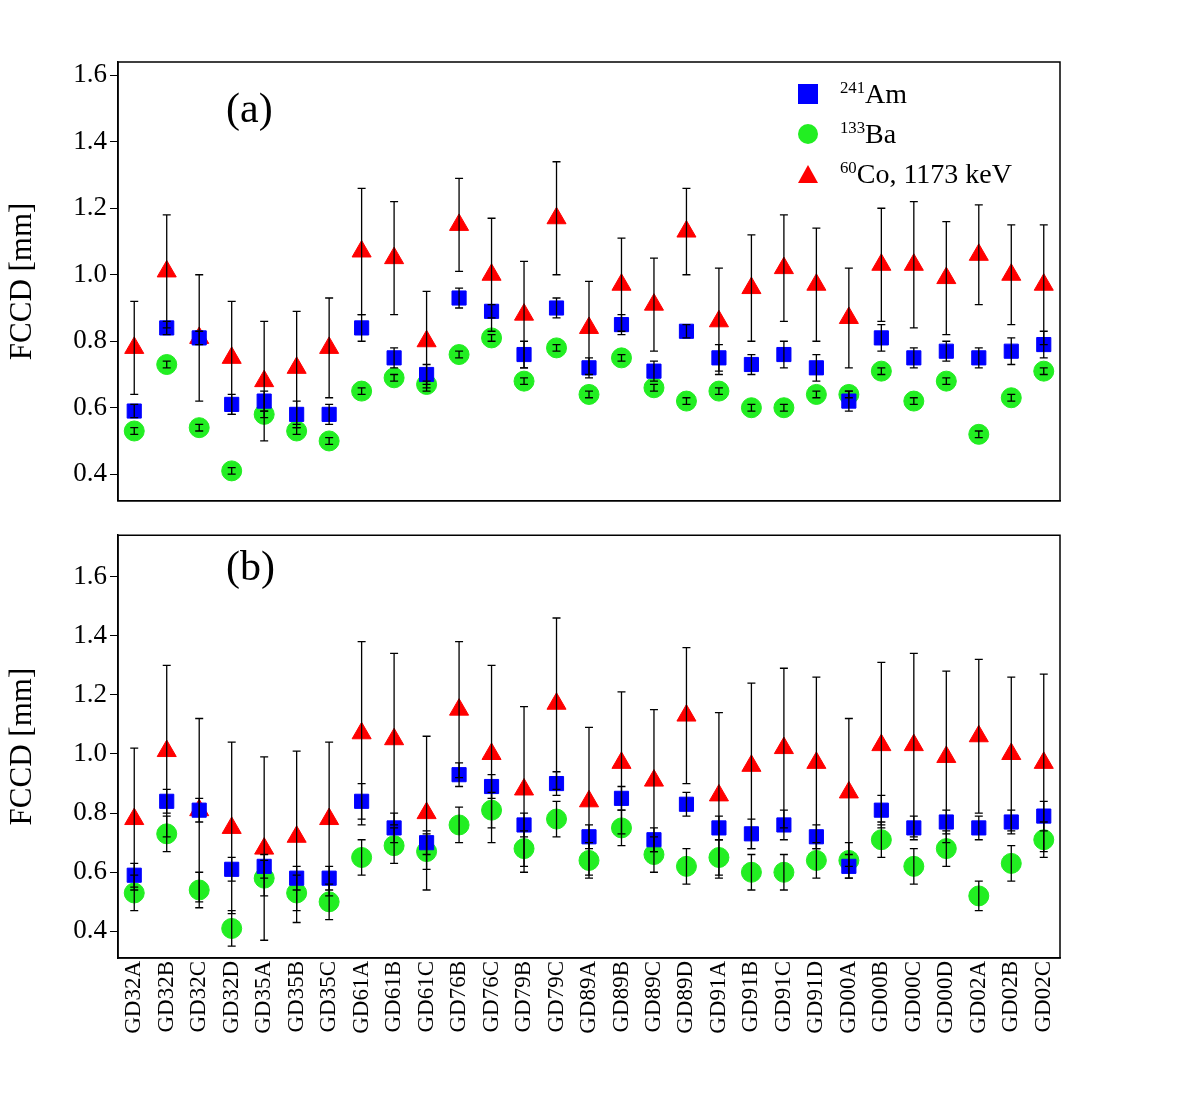  I want to click on x-tick-label: GD91A, so click(717, 997).